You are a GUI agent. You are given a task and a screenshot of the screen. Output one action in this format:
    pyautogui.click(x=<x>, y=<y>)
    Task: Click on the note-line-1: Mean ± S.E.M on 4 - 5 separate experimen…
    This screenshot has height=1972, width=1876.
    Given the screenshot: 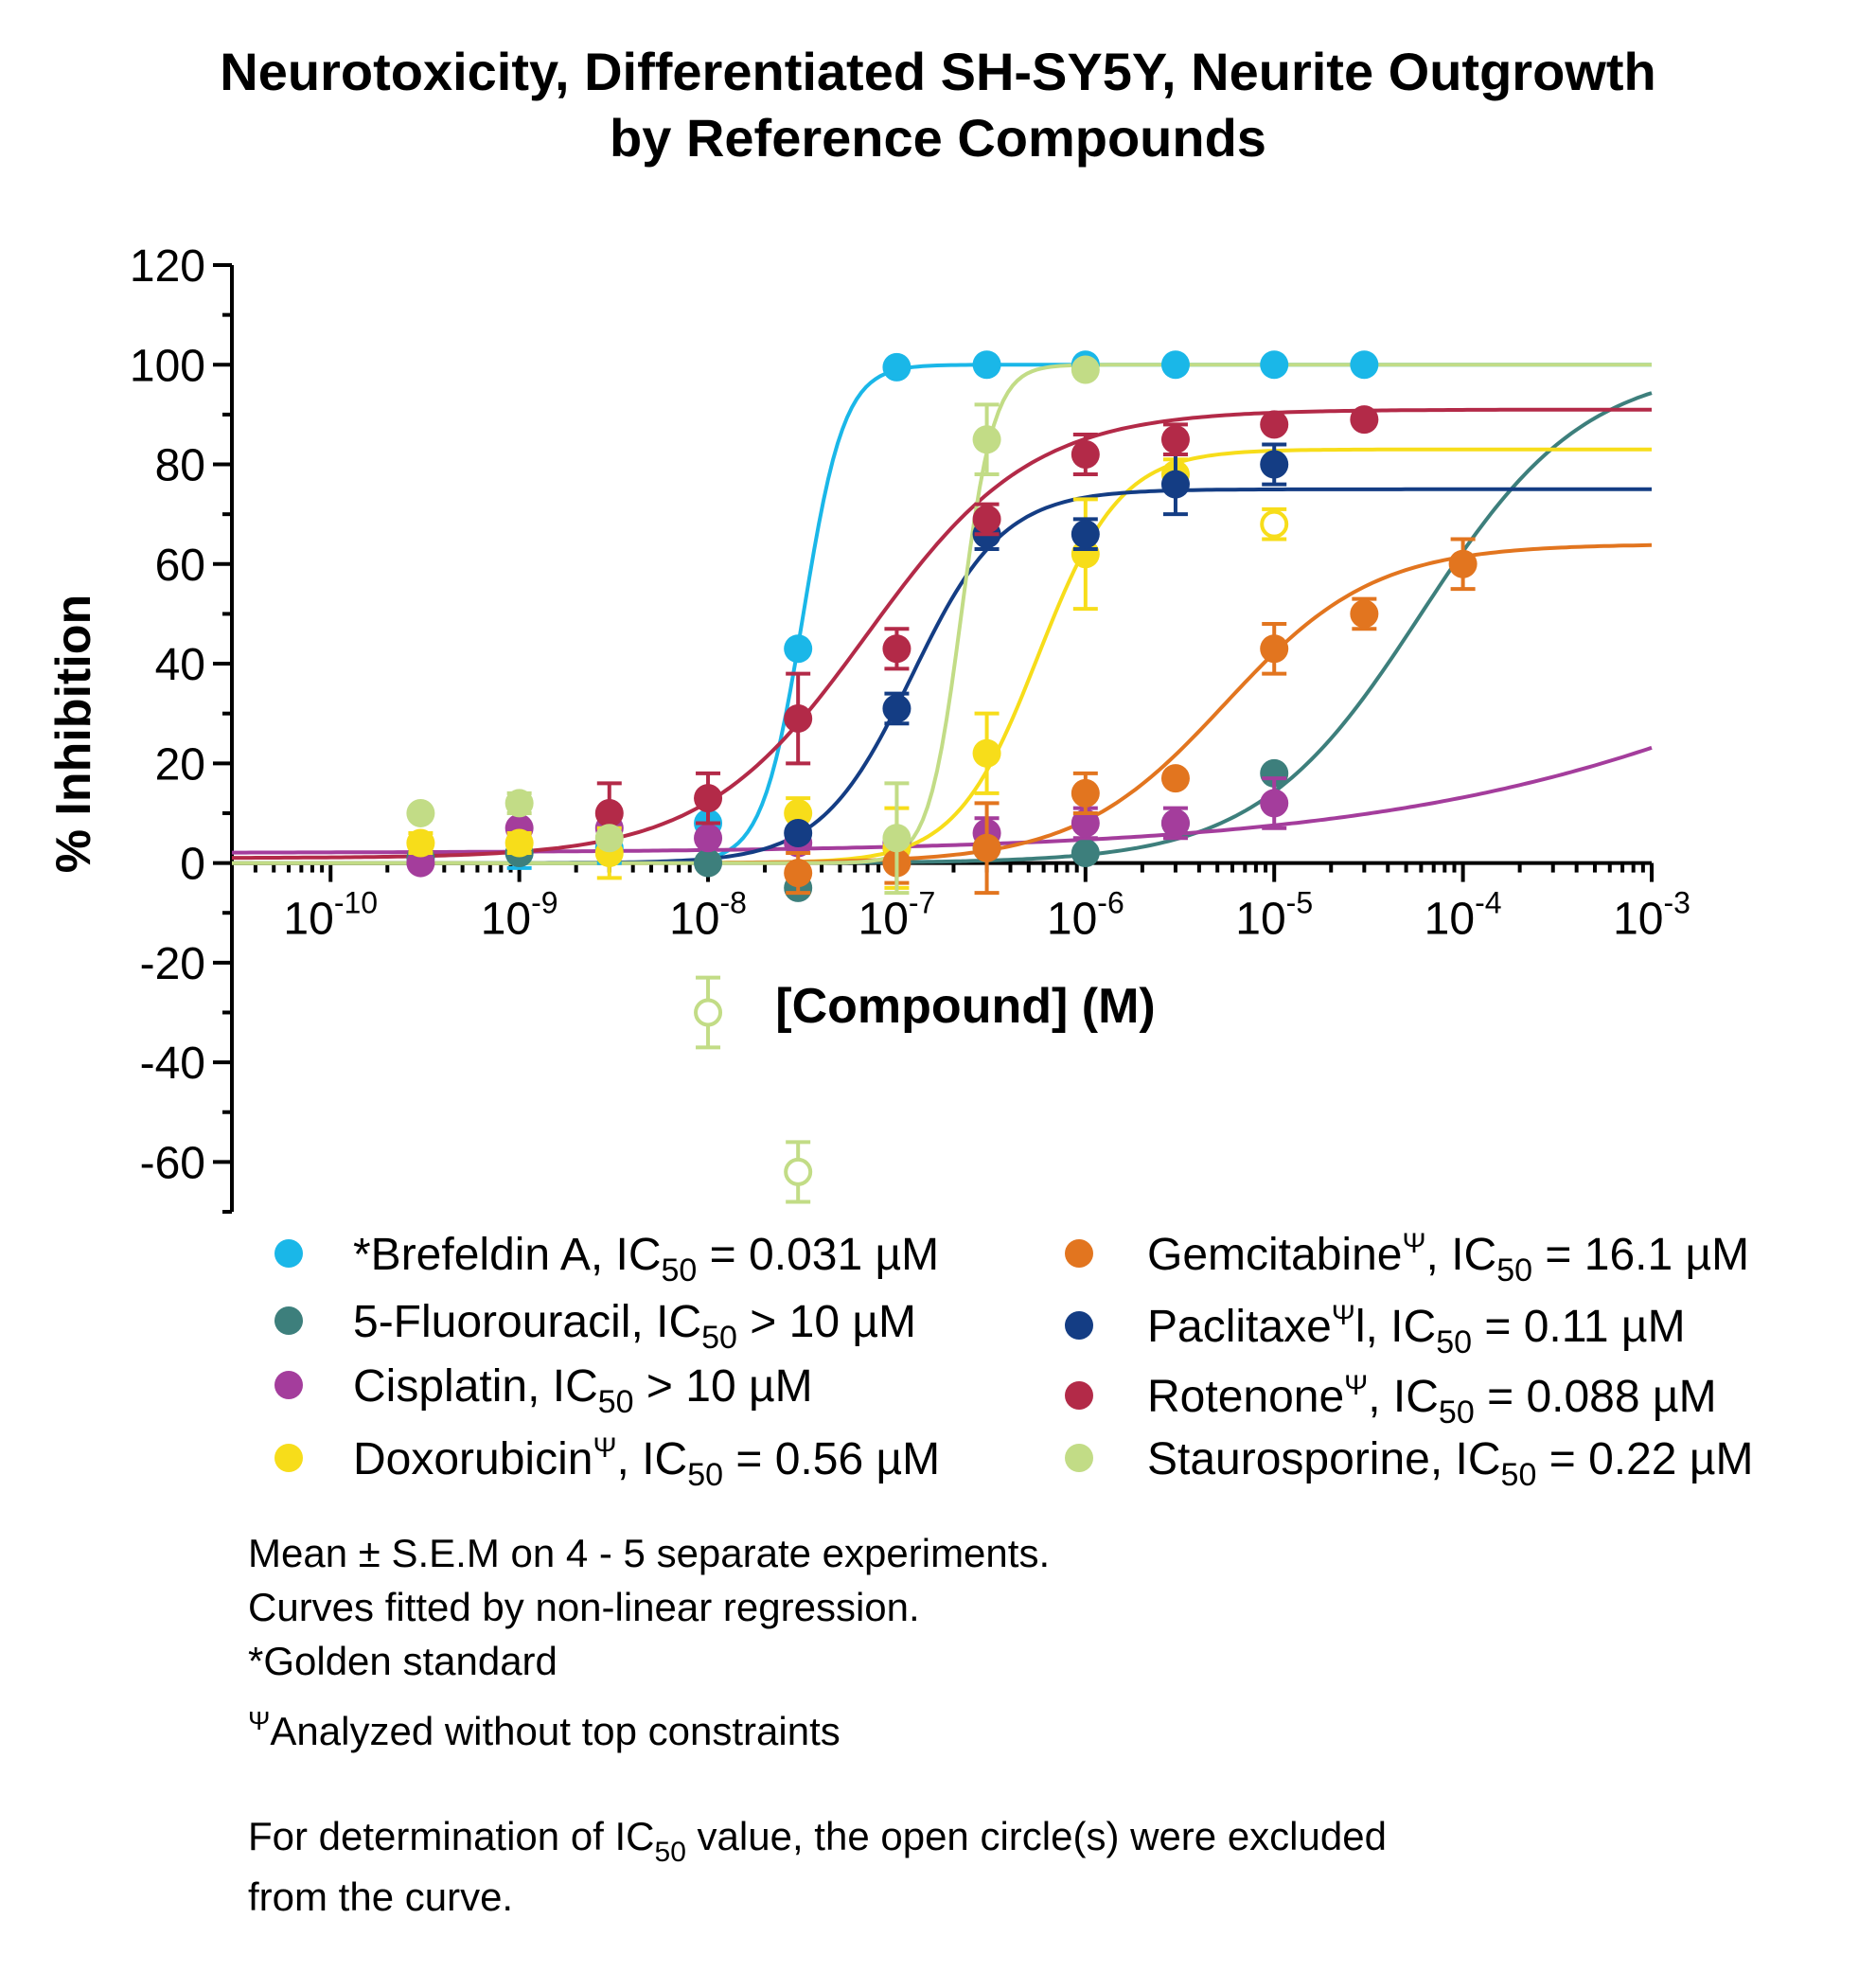 What is the action you would take?
    pyautogui.click(x=649, y=1553)
    